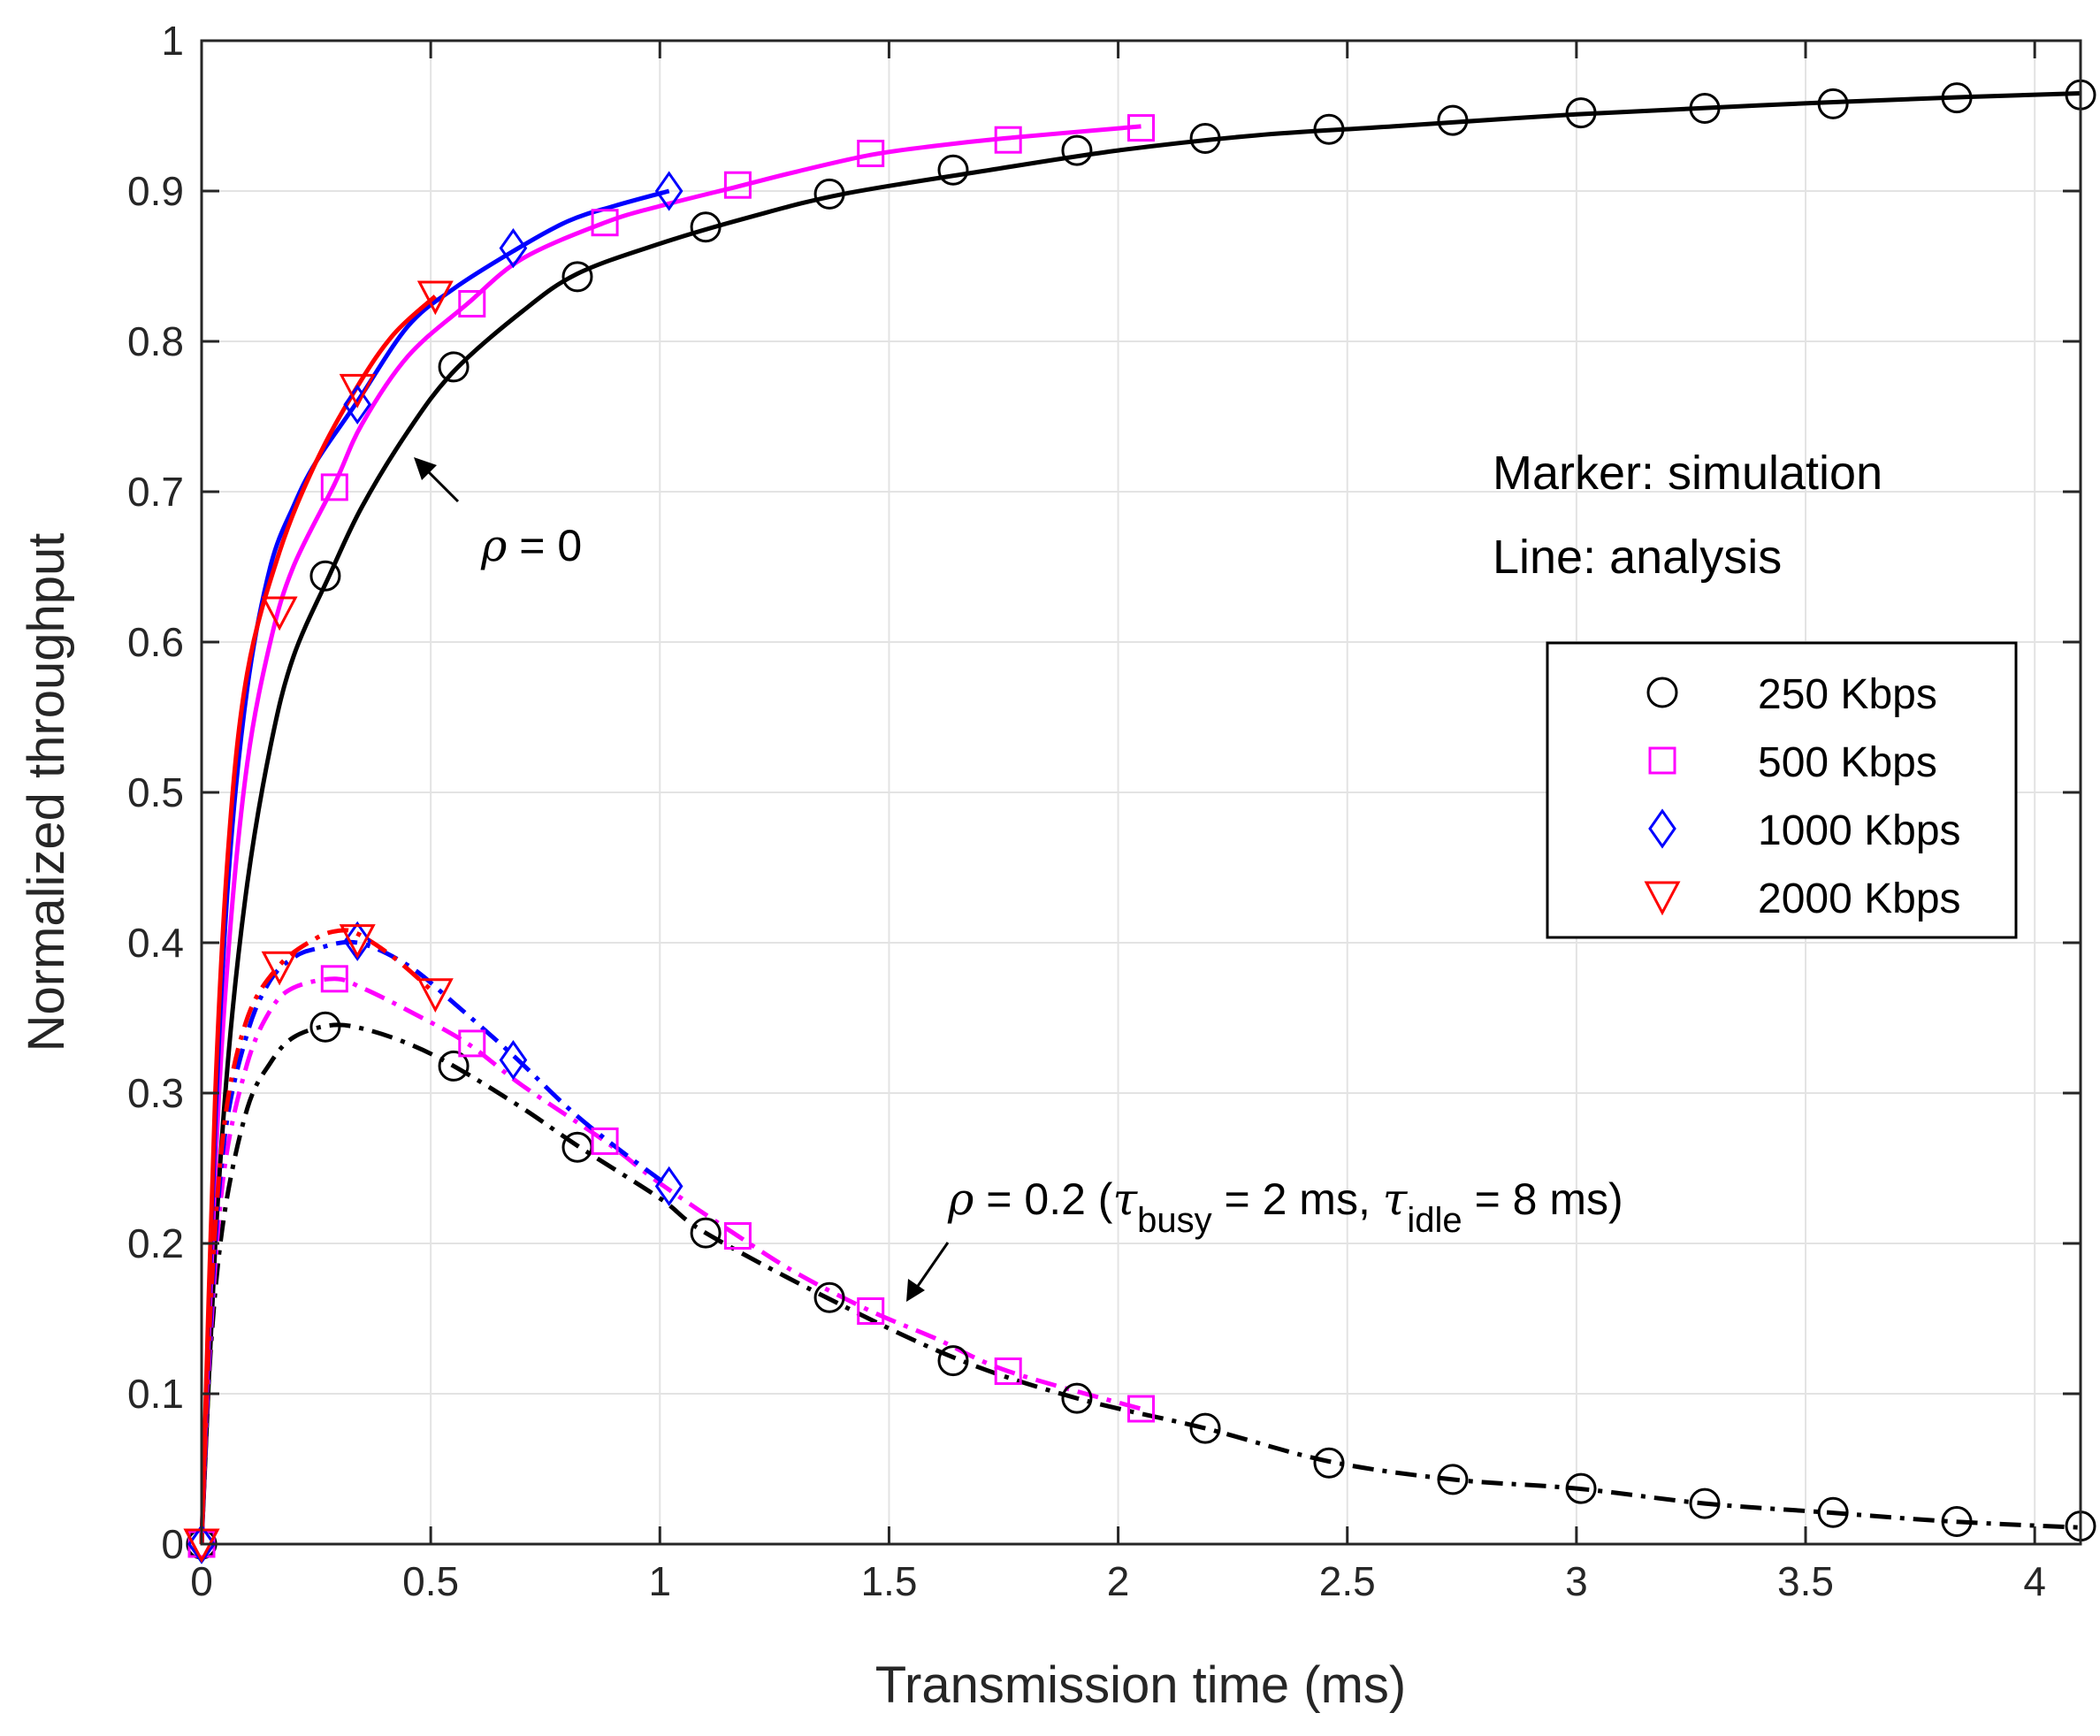 The width and height of the screenshot is (2100, 1736). What do you see at coordinates (1662, 828) in the screenshot?
I see `legend-marker-1000-kbps` at bounding box center [1662, 828].